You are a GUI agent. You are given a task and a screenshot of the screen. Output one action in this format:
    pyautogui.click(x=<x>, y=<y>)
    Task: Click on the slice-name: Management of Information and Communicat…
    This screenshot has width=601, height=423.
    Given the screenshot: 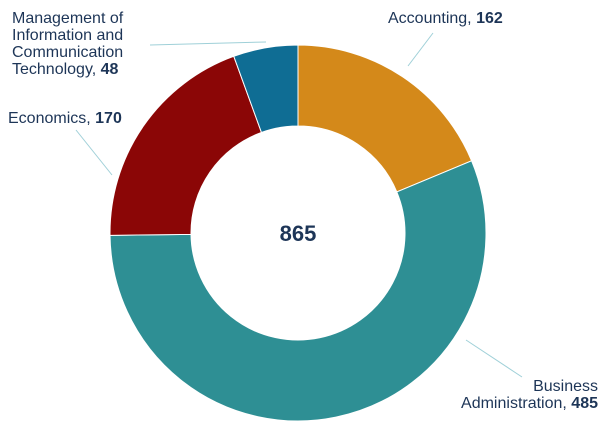 What is the action you would take?
    pyautogui.click(x=68, y=44)
    